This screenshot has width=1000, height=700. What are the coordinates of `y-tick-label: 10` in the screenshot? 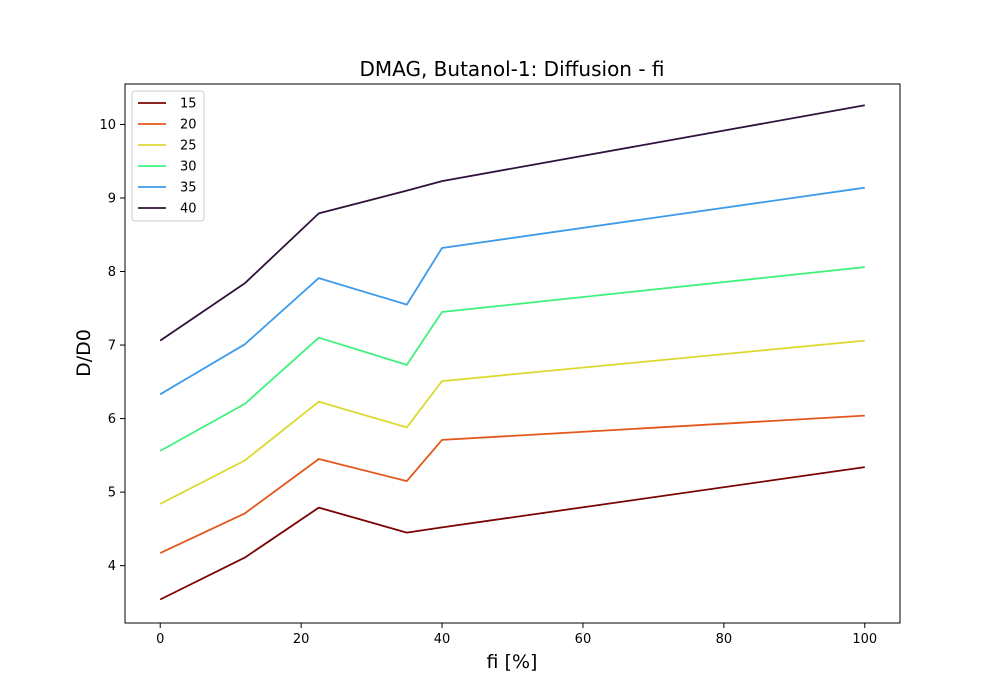 It's located at (107, 125).